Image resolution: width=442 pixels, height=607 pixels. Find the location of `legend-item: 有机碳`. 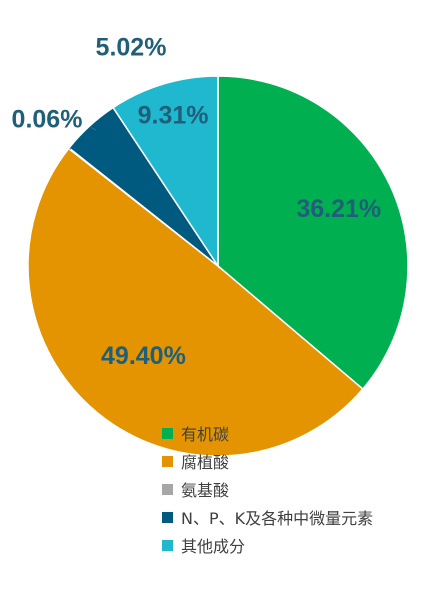

legend-item: 有机碳 is located at coordinates (267, 433).